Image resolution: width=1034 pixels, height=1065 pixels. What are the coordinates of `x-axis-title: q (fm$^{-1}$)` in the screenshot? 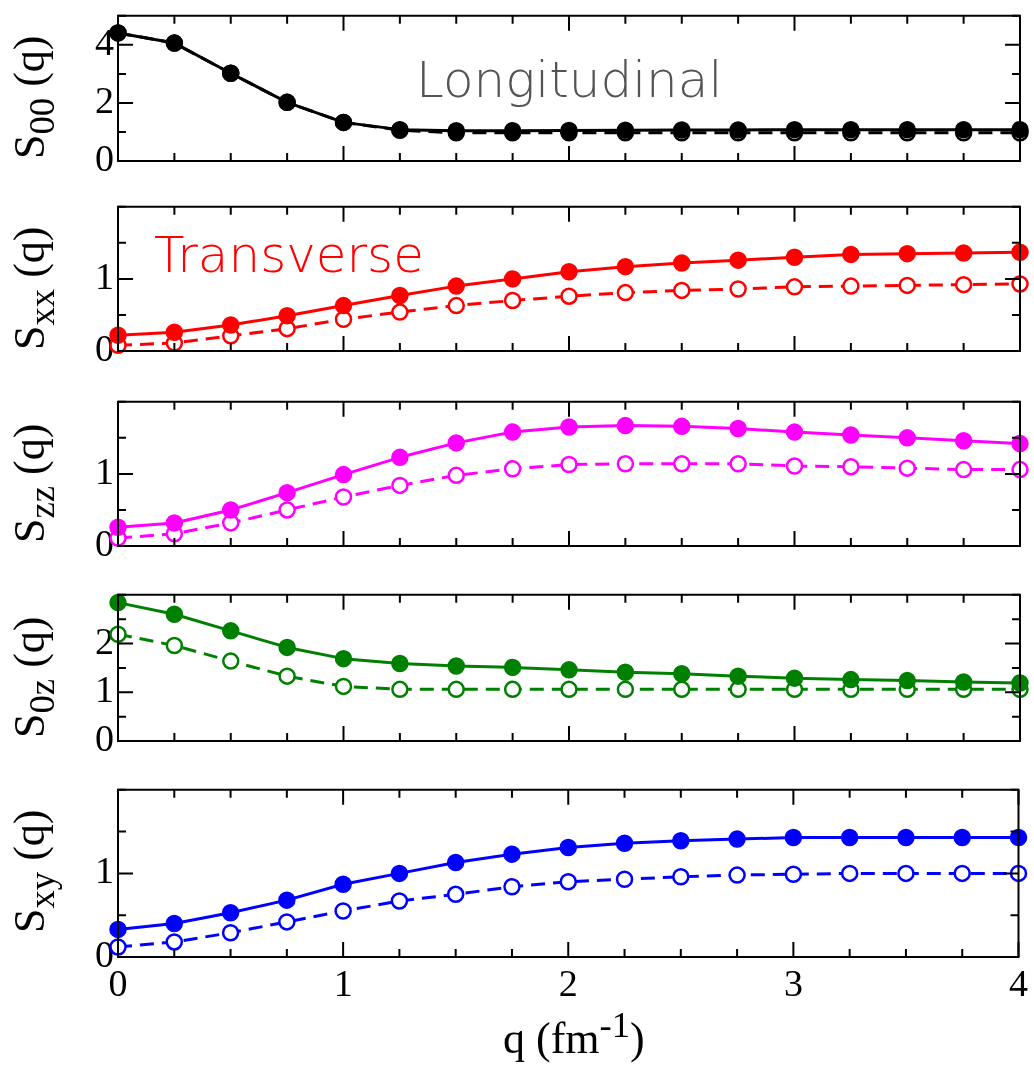 It's located at (574, 1033).